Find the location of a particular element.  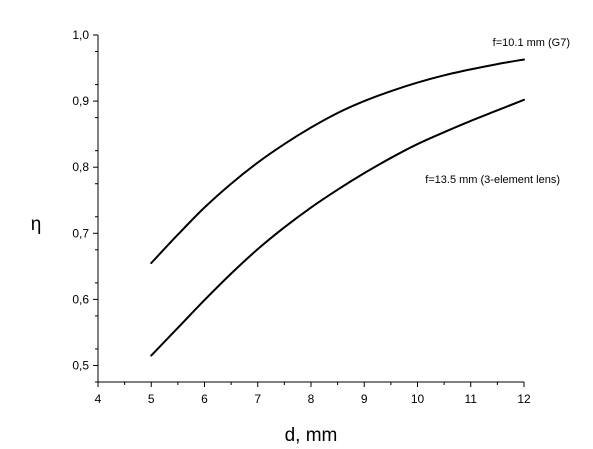

x-tick-label-8: 8 is located at coordinates (311, 399).